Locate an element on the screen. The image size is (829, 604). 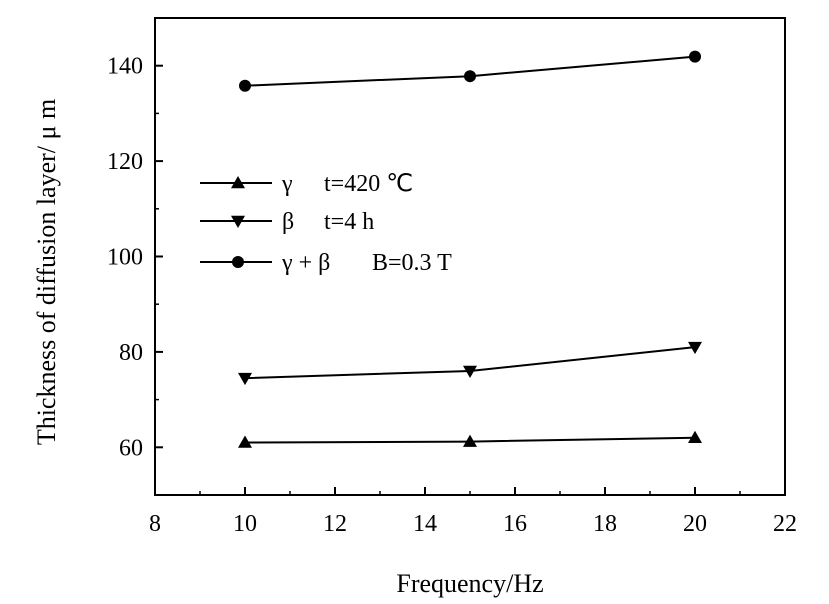
legend-condition-0: t=420 ℃ is located at coordinates (368, 184).